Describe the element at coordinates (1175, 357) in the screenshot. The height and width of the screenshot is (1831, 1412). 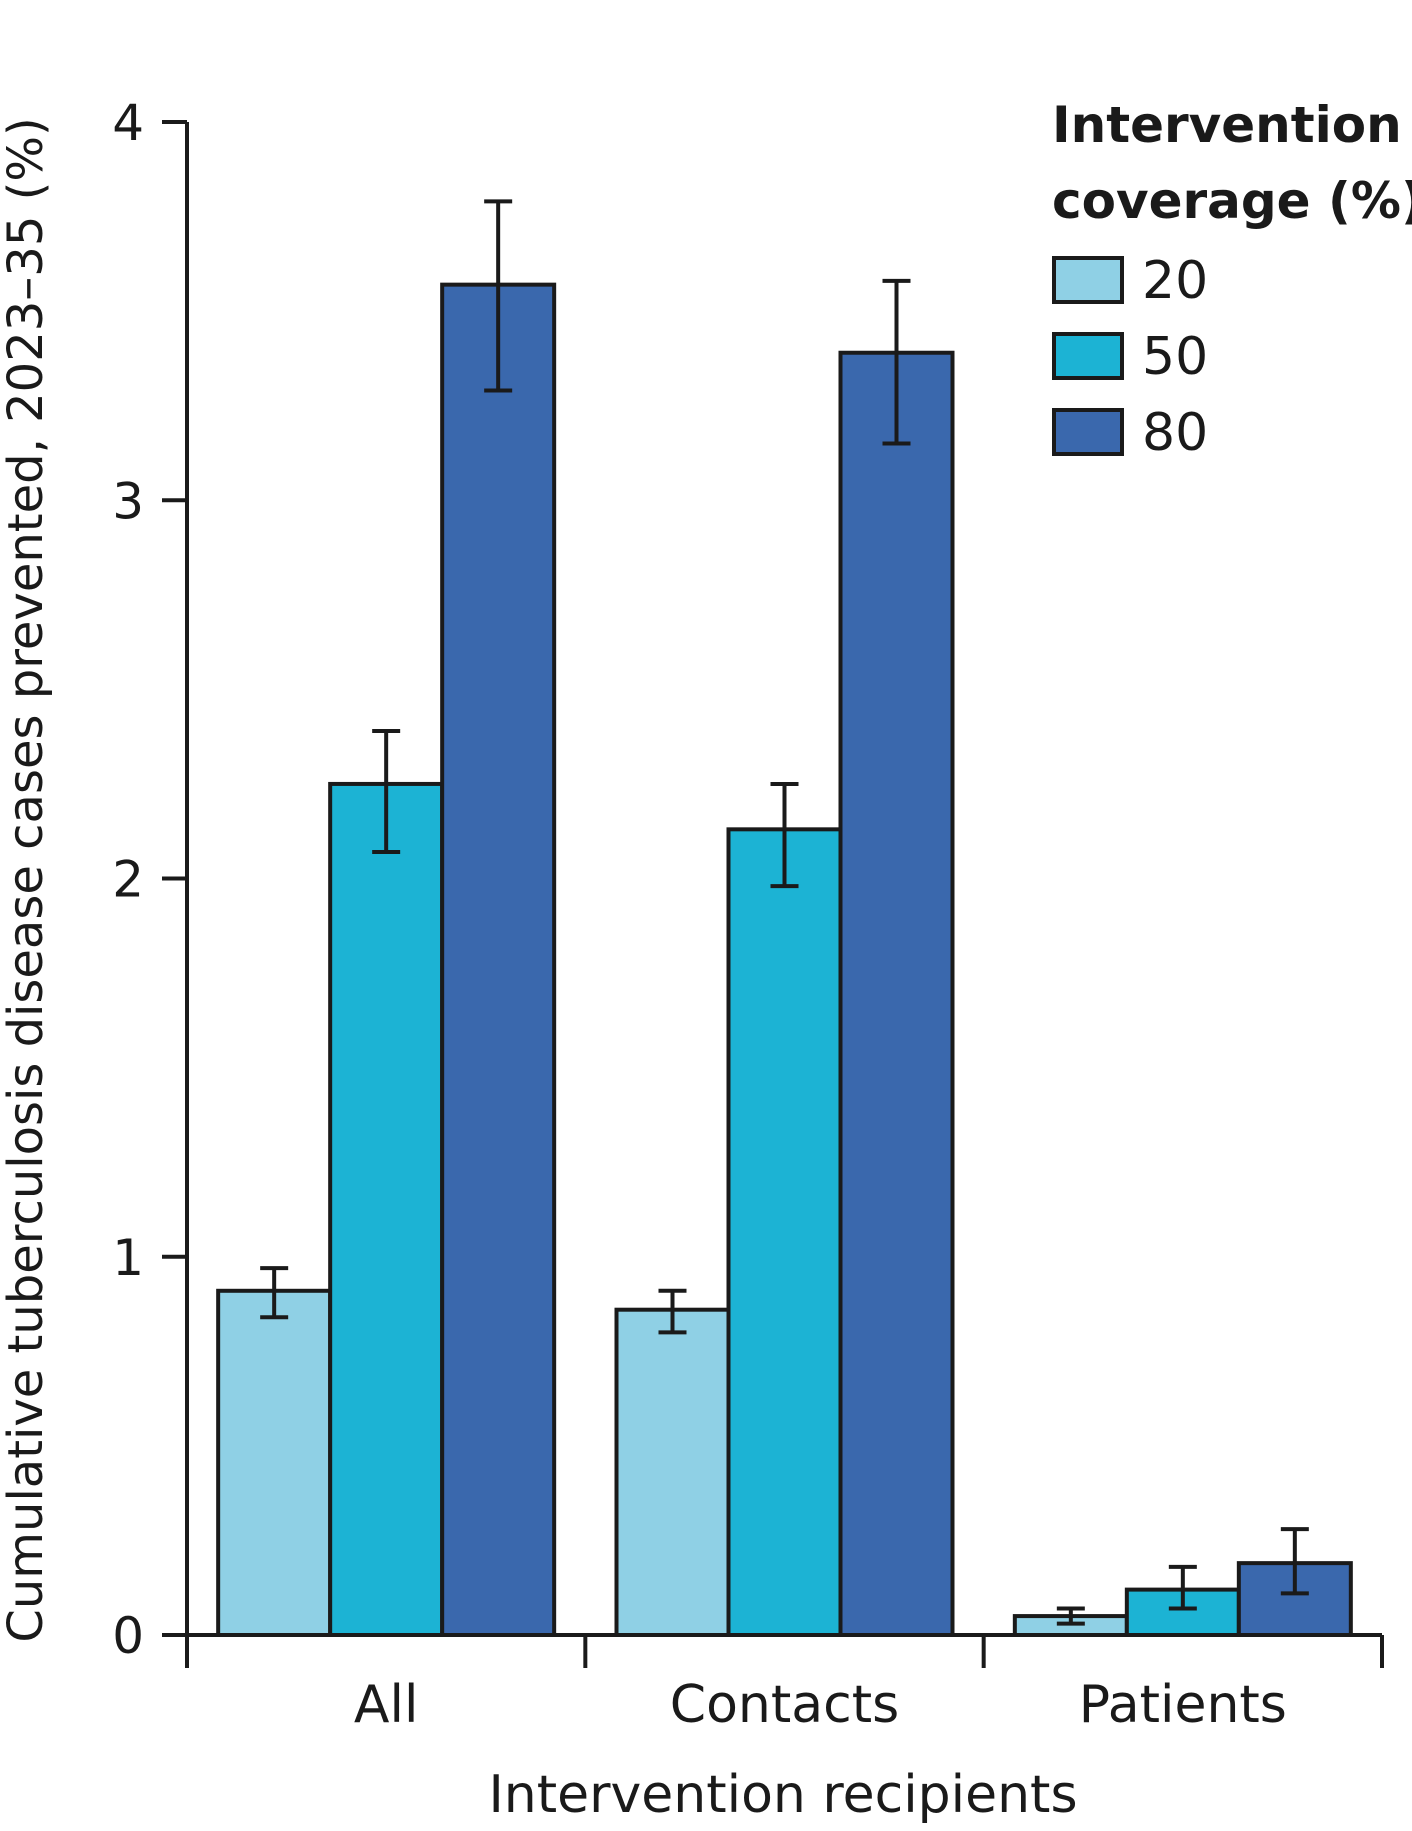
I see `legend-label: 50` at that location.